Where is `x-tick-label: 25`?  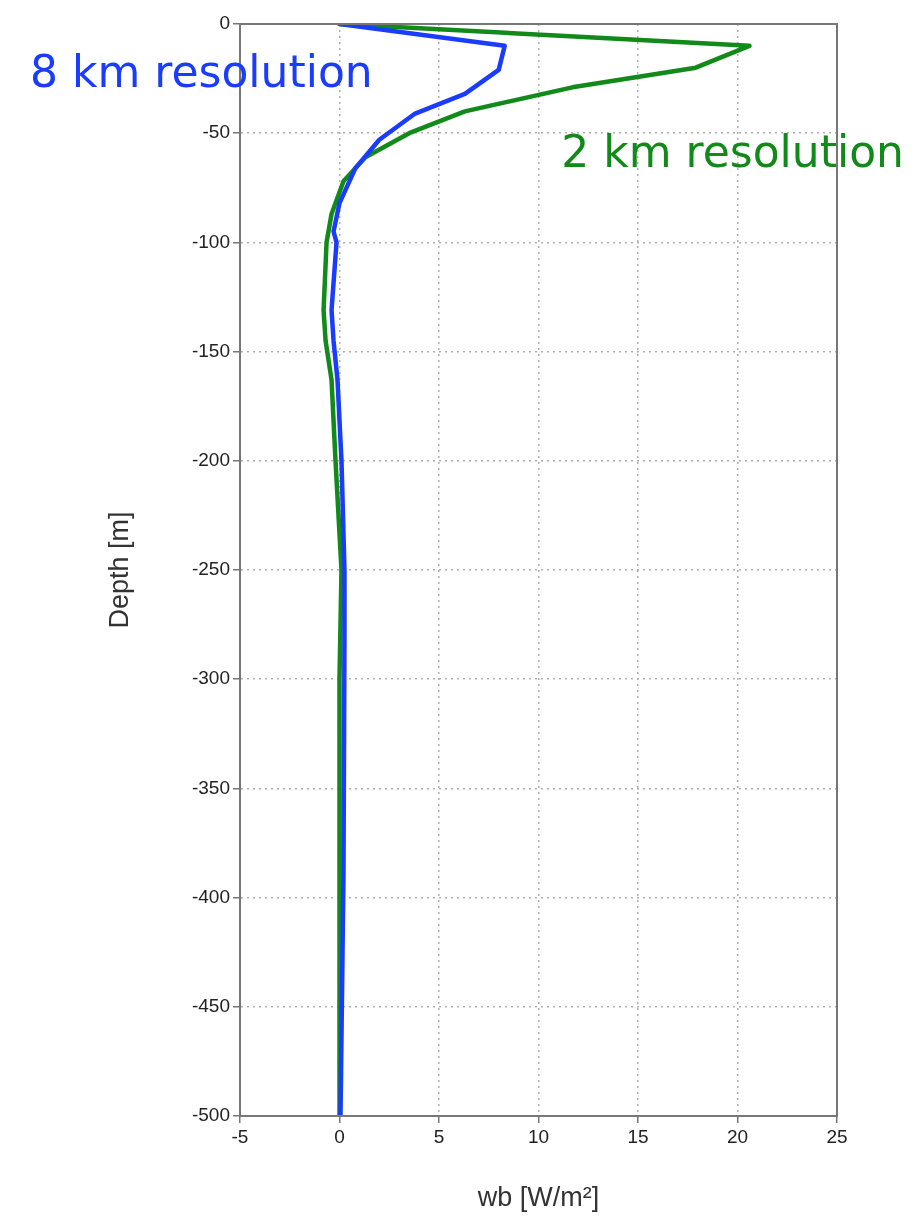
x-tick-label: 25 is located at coordinates (837, 1136).